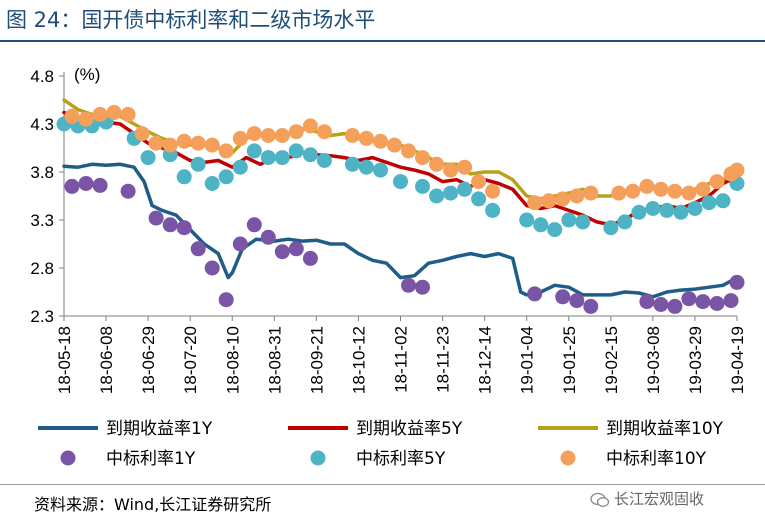  Describe the element at coordinates (318, 458) in the screenshot. I see `legend-swatch-dot5y` at that location.